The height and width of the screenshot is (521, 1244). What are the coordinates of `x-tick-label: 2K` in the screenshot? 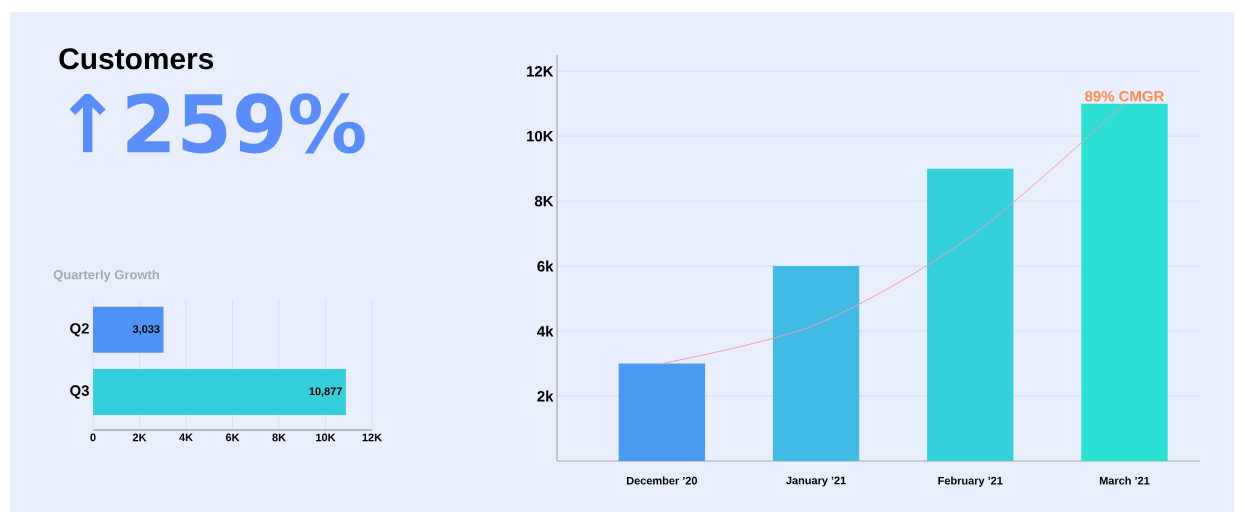 It's located at (139, 437).